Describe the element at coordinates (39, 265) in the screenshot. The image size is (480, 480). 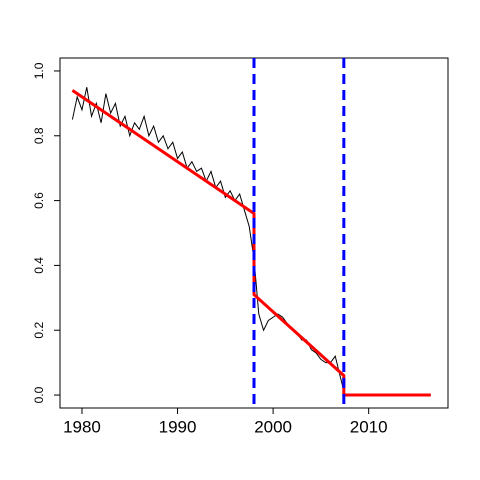
I see `y-tick-label: 0.4` at that location.